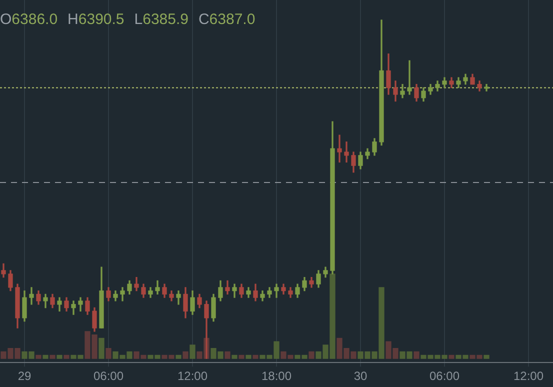  Describe the element at coordinates (25, 376) in the screenshot. I see `x-tick-label: 29` at that location.